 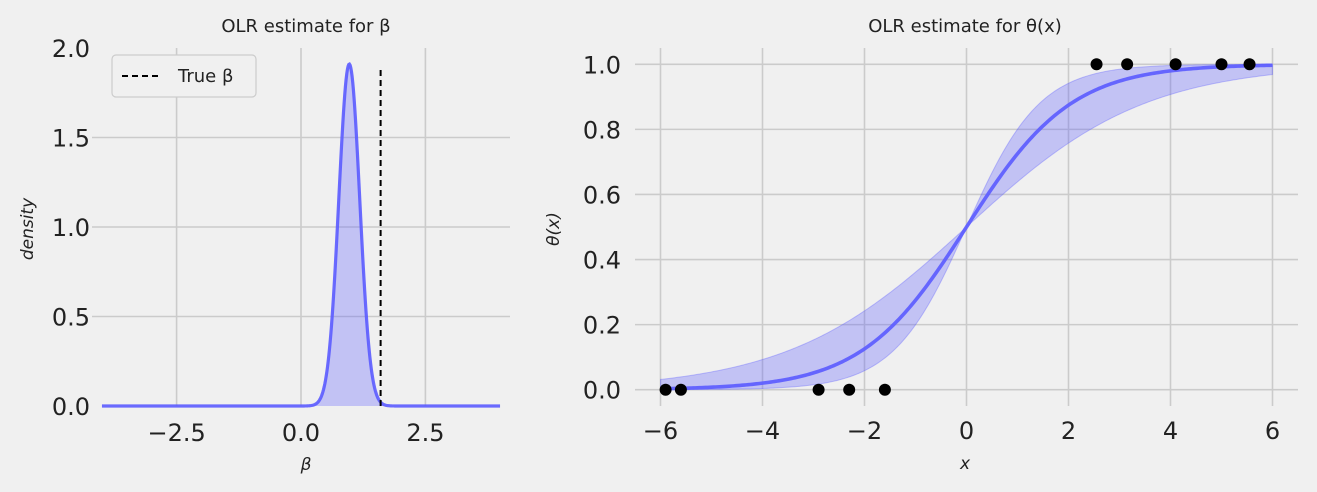 What do you see at coordinates (1170, 431) in the screenshot?
I see `x-tick-label: 4` at bounding box center [1170, 431].